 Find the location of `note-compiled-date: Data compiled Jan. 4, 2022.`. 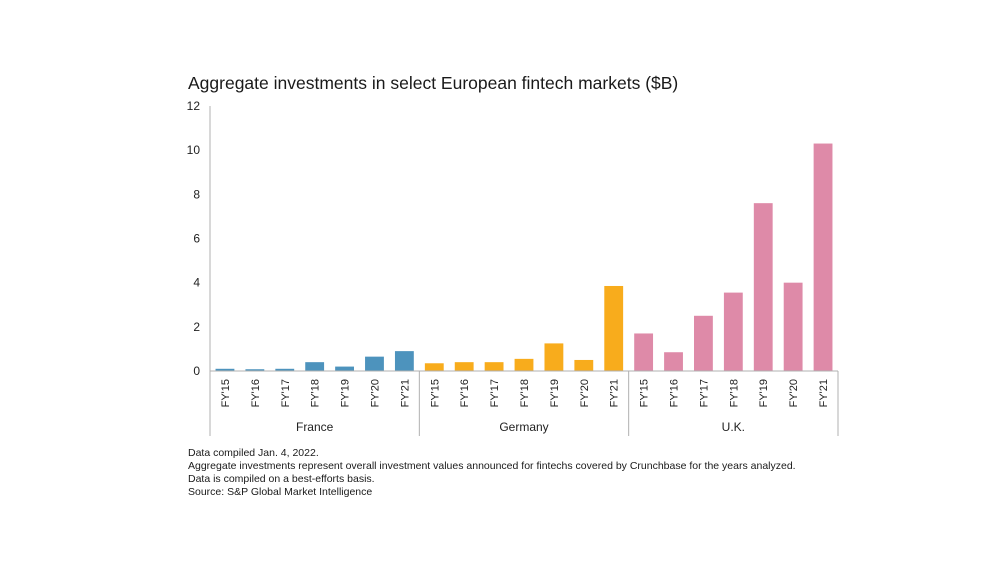

note-compiled-date: Data compiled Jan. 4, 2022. is located at coordinates (253, 453).